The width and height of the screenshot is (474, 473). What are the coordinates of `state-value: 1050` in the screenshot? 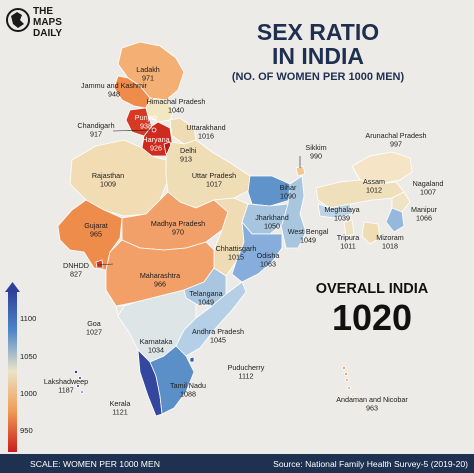 It's located at (272, 226).